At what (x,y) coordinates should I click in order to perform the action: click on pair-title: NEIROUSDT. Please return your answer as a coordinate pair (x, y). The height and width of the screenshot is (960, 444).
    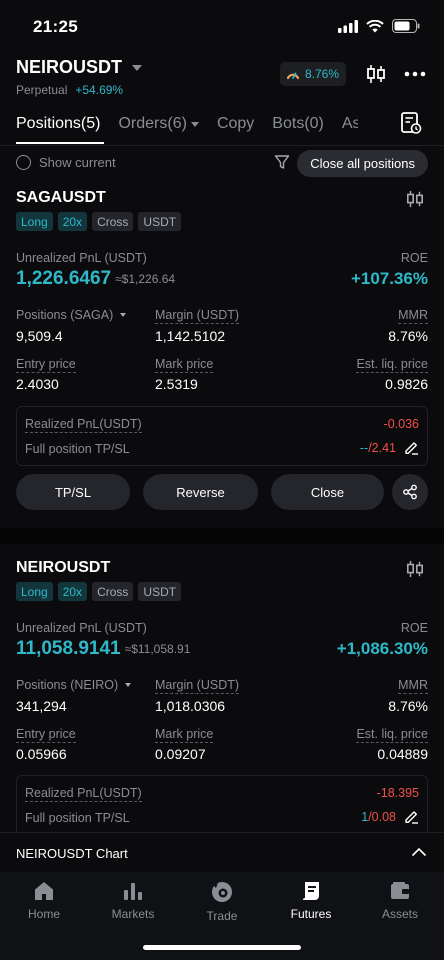
    Looking at the image, I should click on (69, 67).